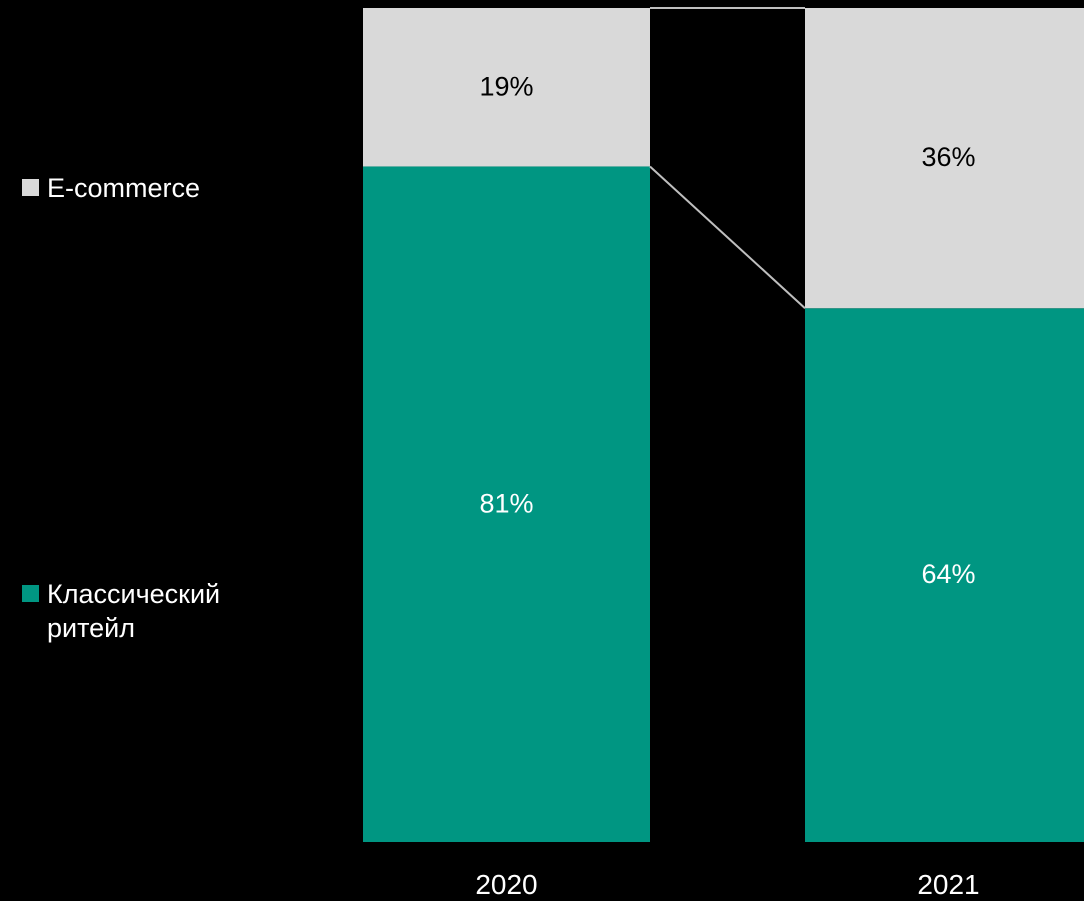 The height and width of the screenshot is (901, 1084). I want to click on legend-label-classic-retail: Классический ритейл, so click(134, 611).